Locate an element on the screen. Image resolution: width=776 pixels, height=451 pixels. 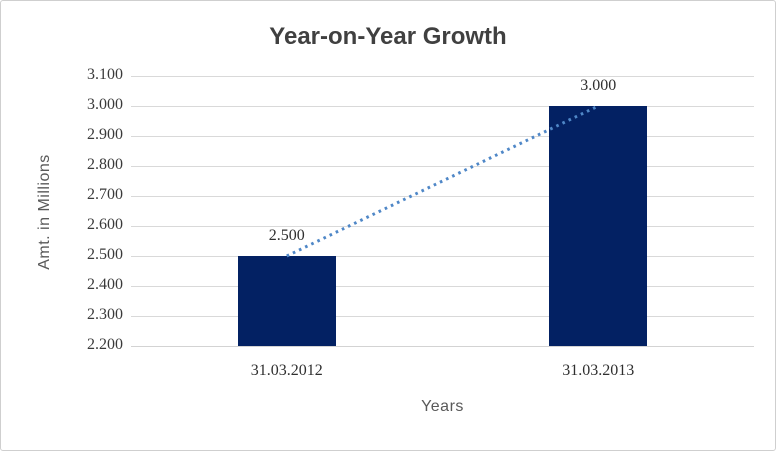
bar-31.03.2012 is located at coordinates (286, 301).